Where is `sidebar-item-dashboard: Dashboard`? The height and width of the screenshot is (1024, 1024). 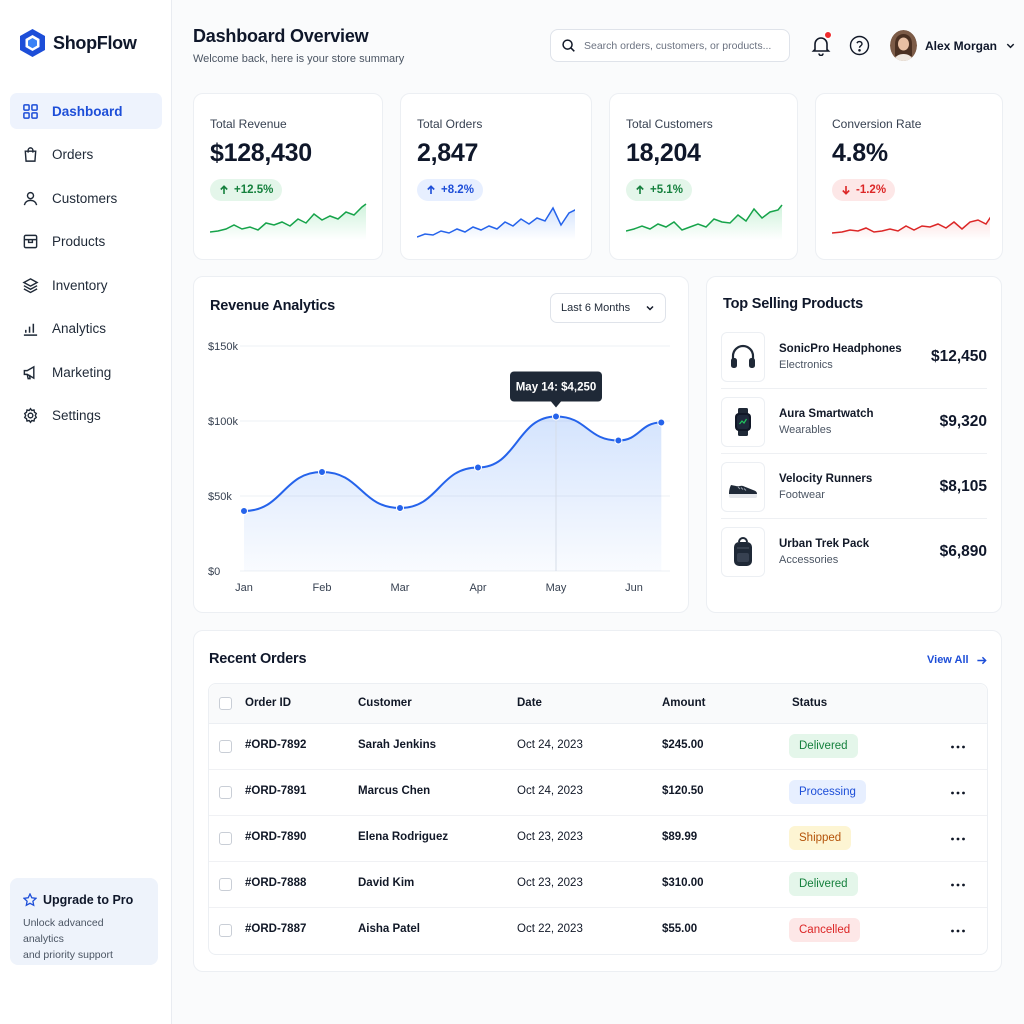 sidebar-item-dashboard: Dashboard is located at coordinates (86, 111).